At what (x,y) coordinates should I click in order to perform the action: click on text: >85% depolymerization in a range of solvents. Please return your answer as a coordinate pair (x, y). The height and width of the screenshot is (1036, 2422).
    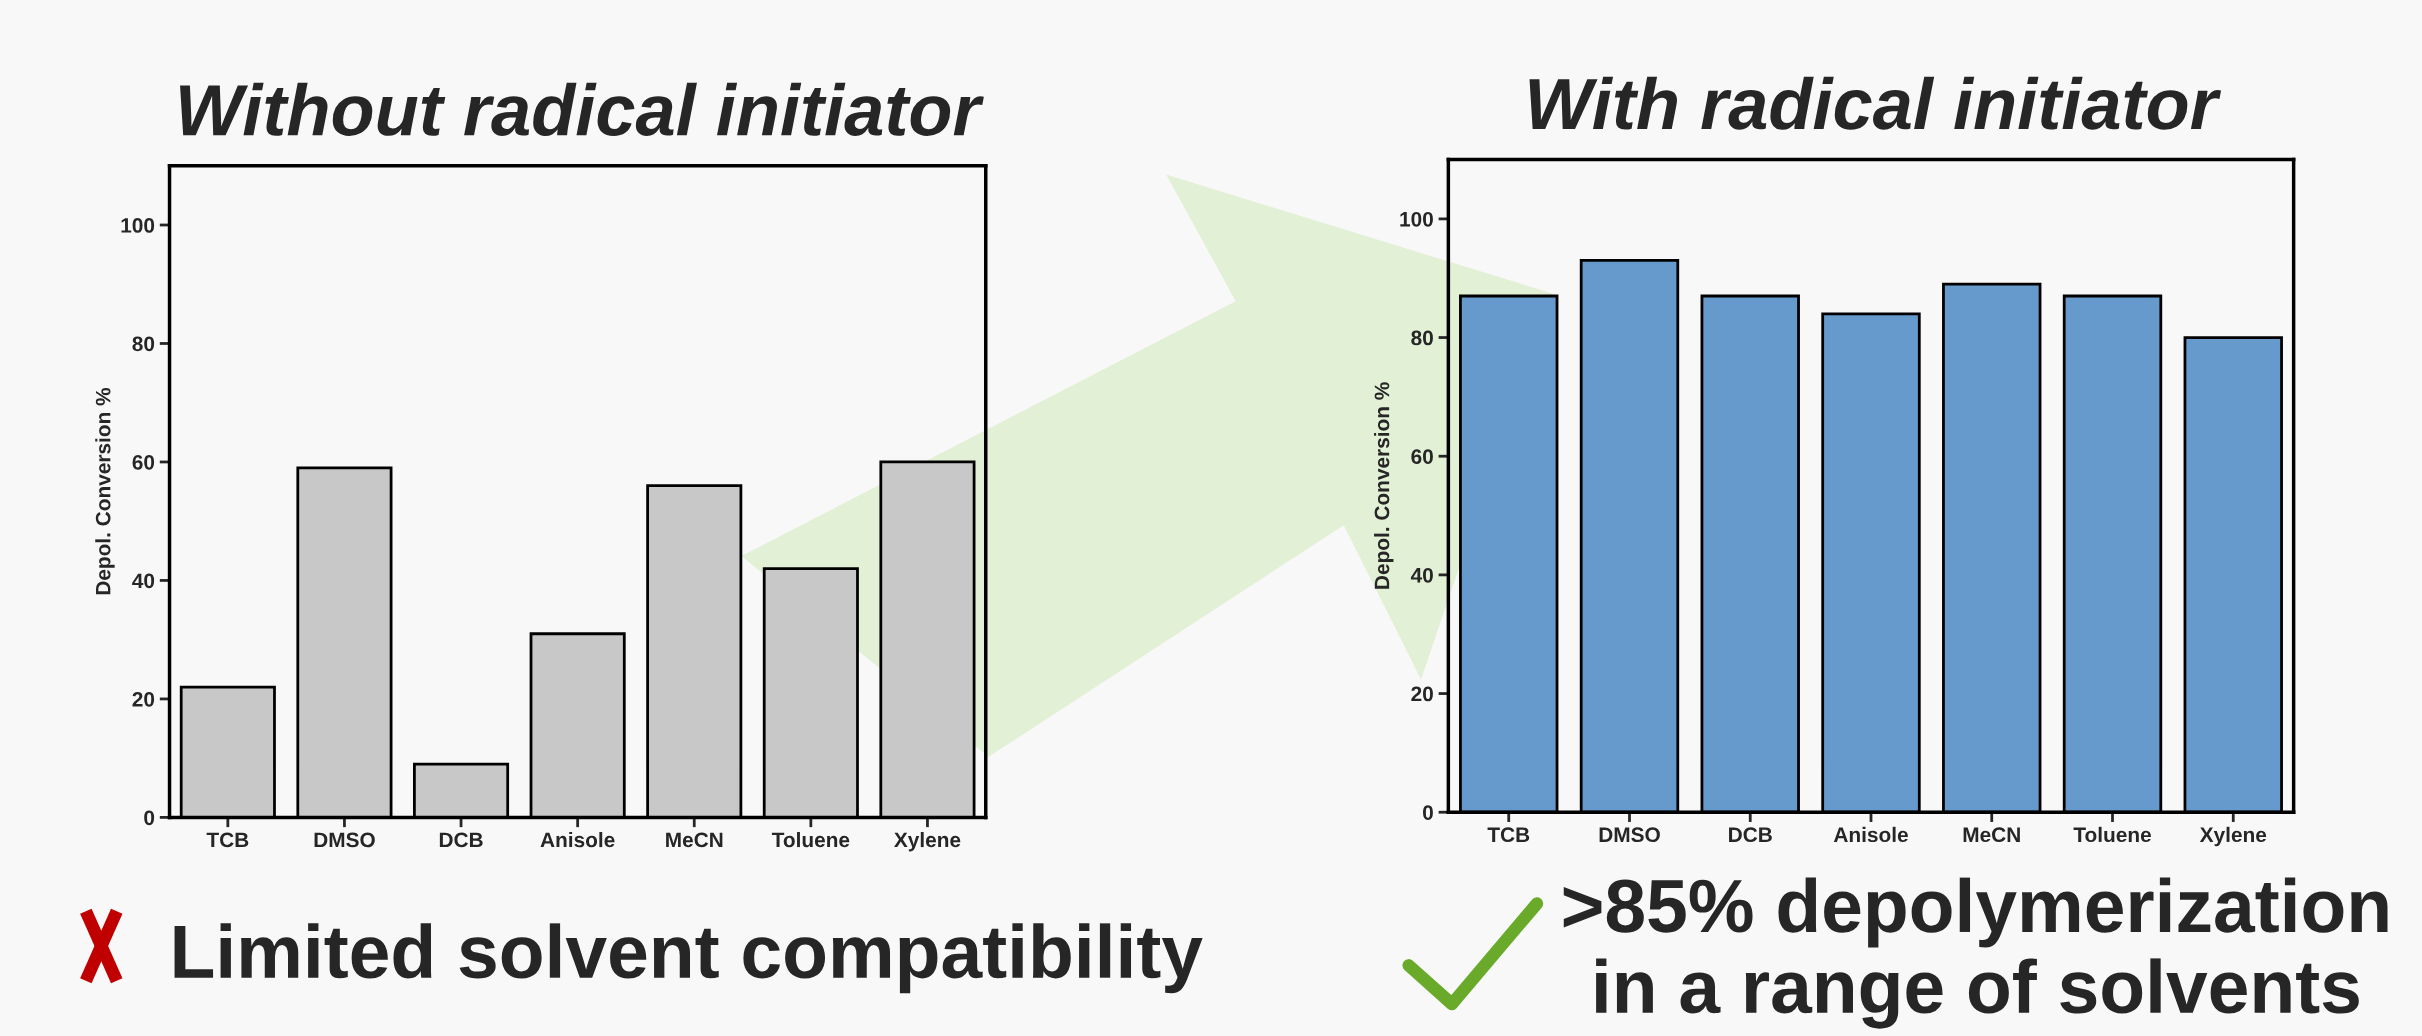
    Looking at the image, I should click on (1975, 953).